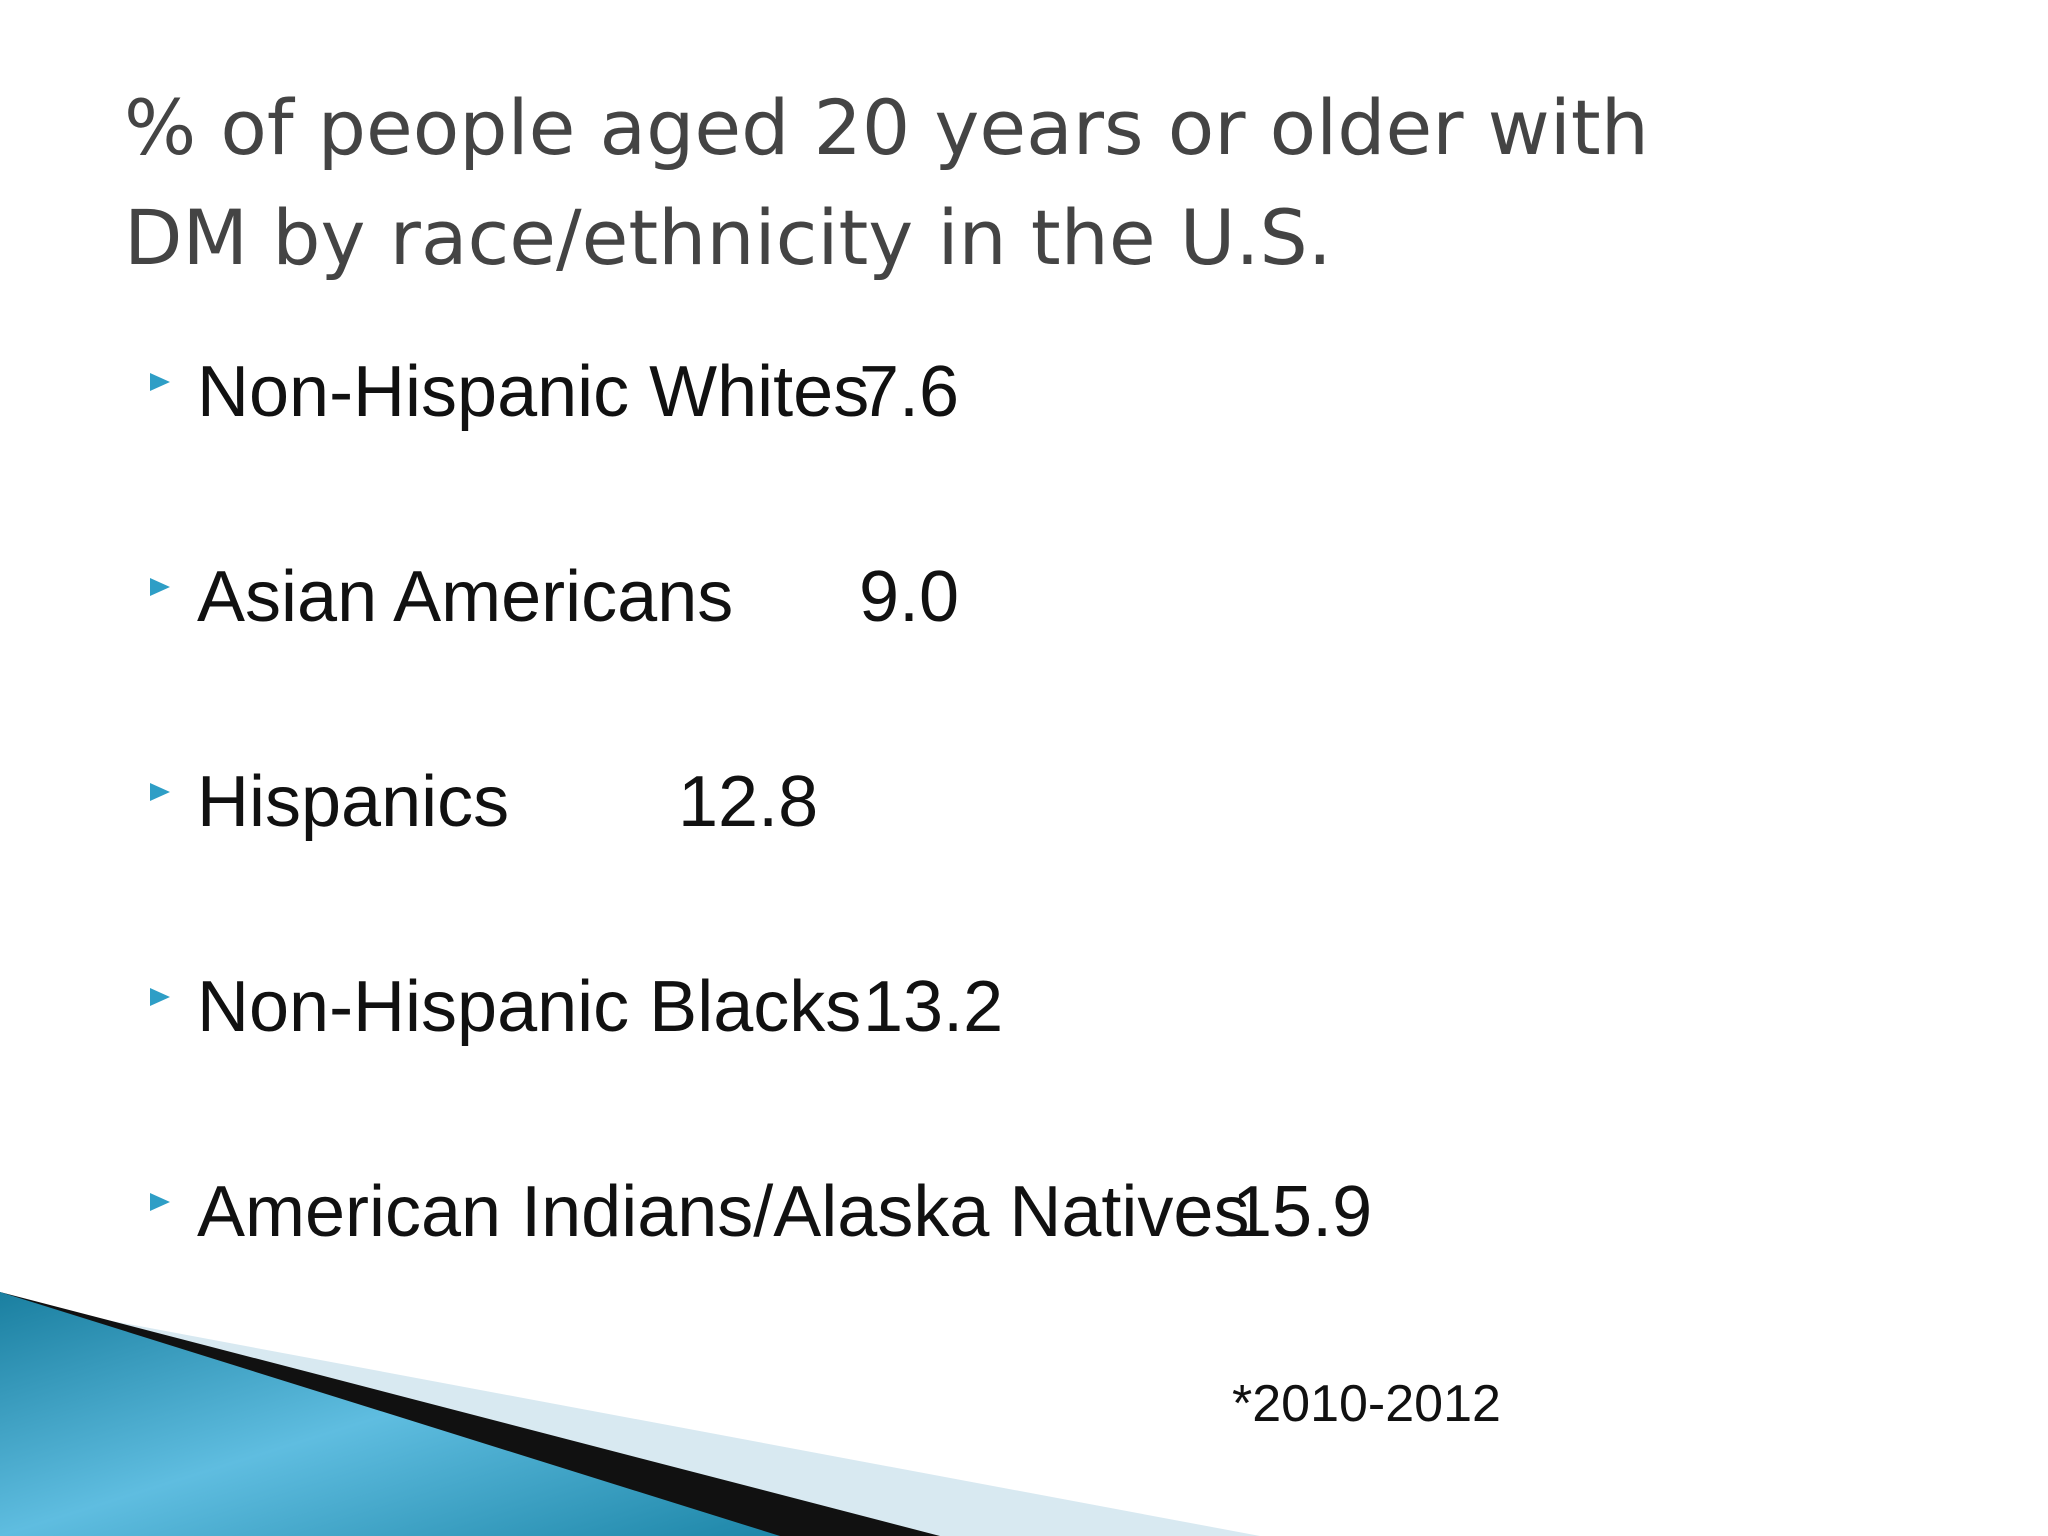 This screenshot has height=1536, width=2048. I want to click on bullet-label: Non-Hispanic Blacks, so click(529, 1007).